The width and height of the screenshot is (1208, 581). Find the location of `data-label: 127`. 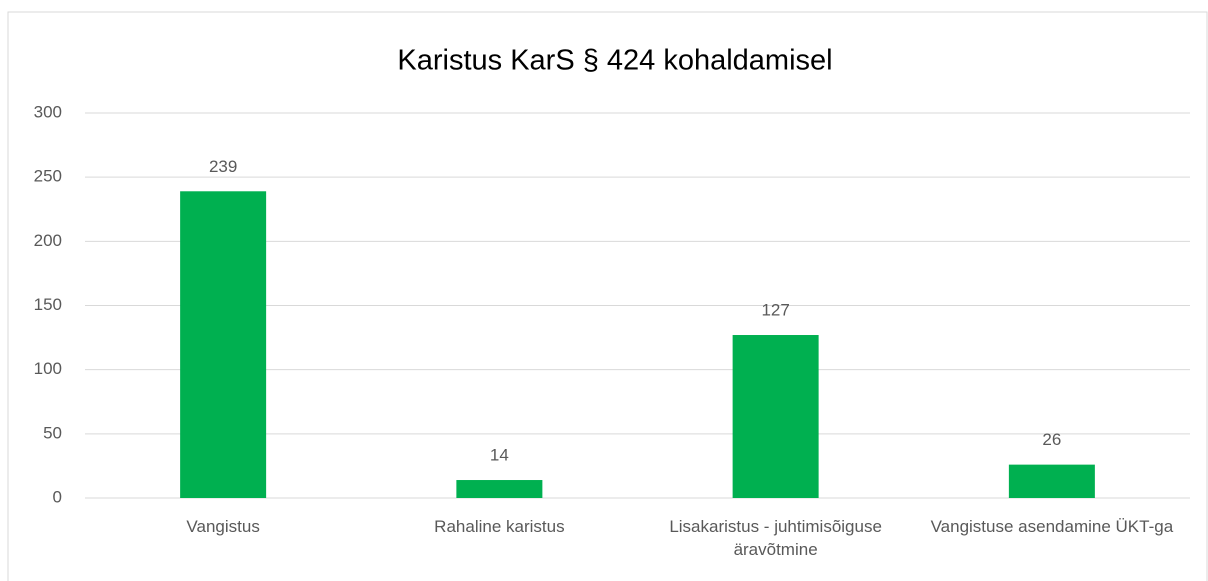

data-label: 127 is located at coordinates (775, 310).